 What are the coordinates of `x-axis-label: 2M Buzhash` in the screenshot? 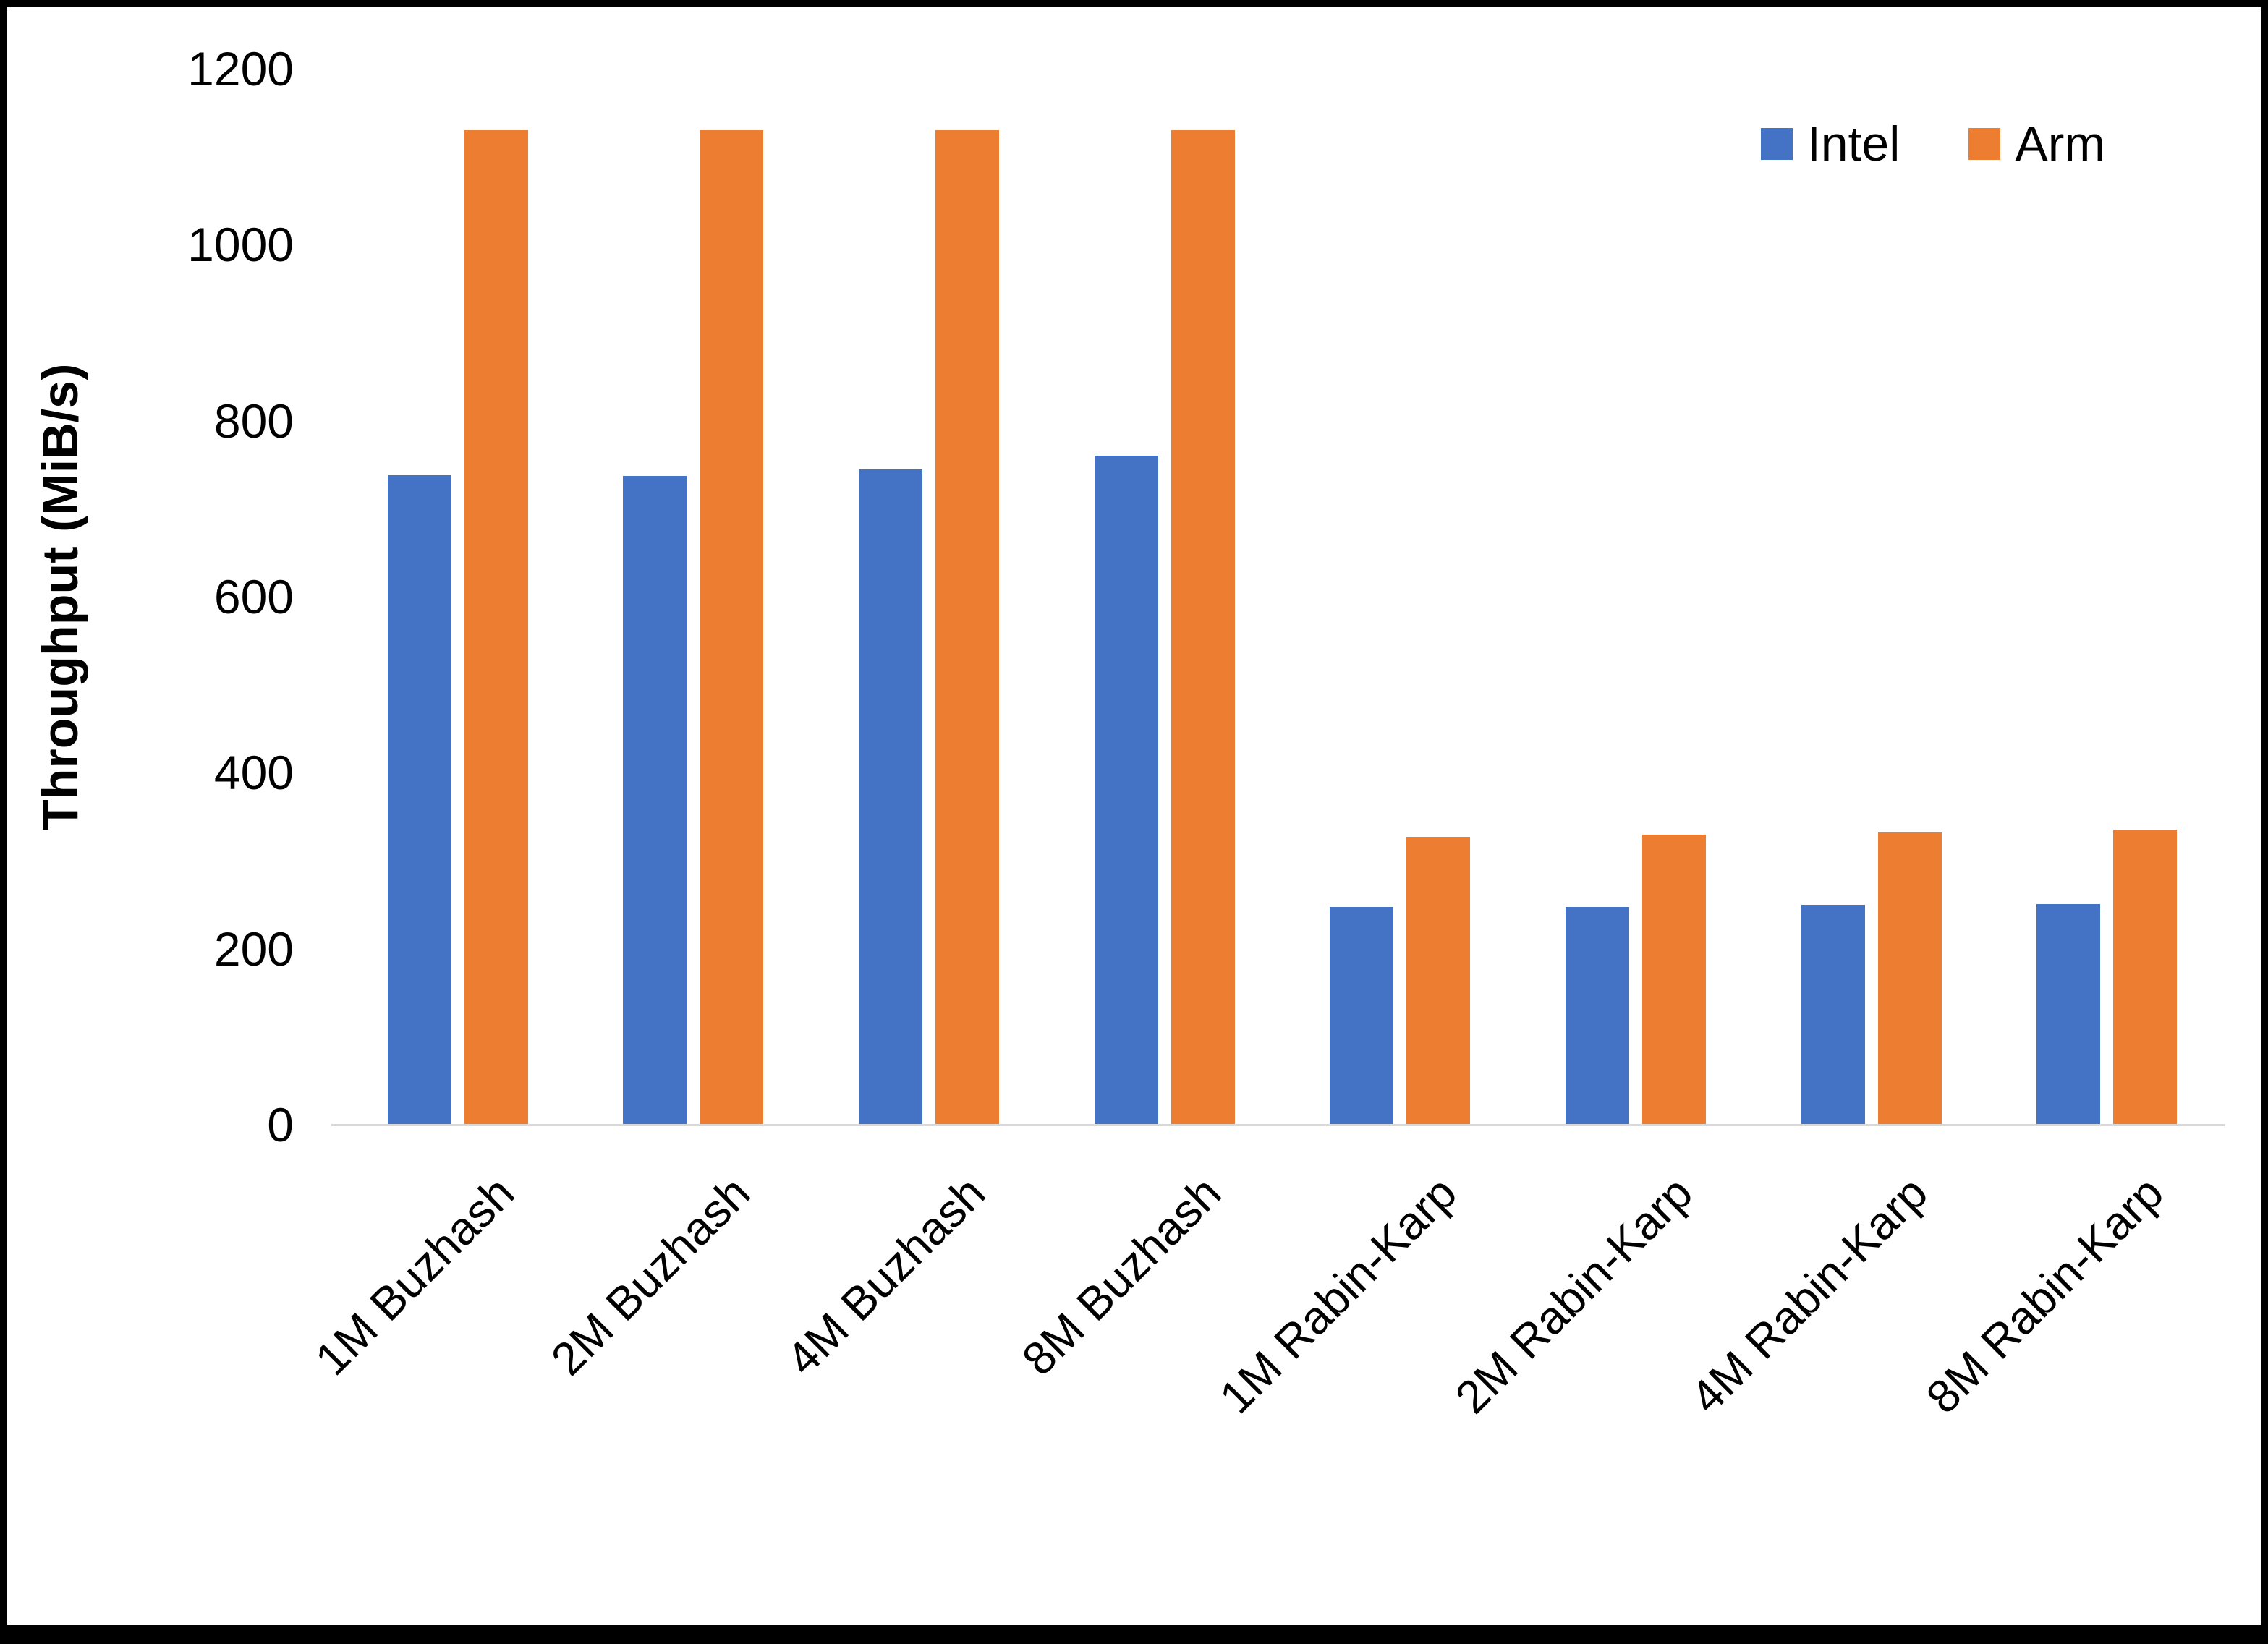 It's located at (650, 1276).